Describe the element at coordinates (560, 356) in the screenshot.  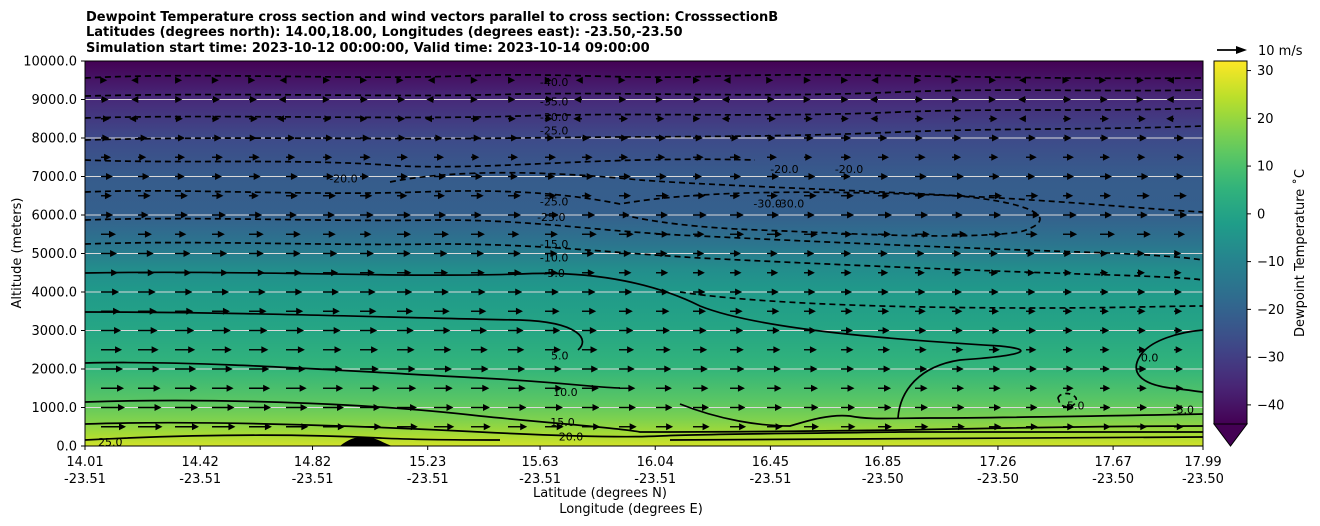
I see `contour-label: 5.0` at that location.